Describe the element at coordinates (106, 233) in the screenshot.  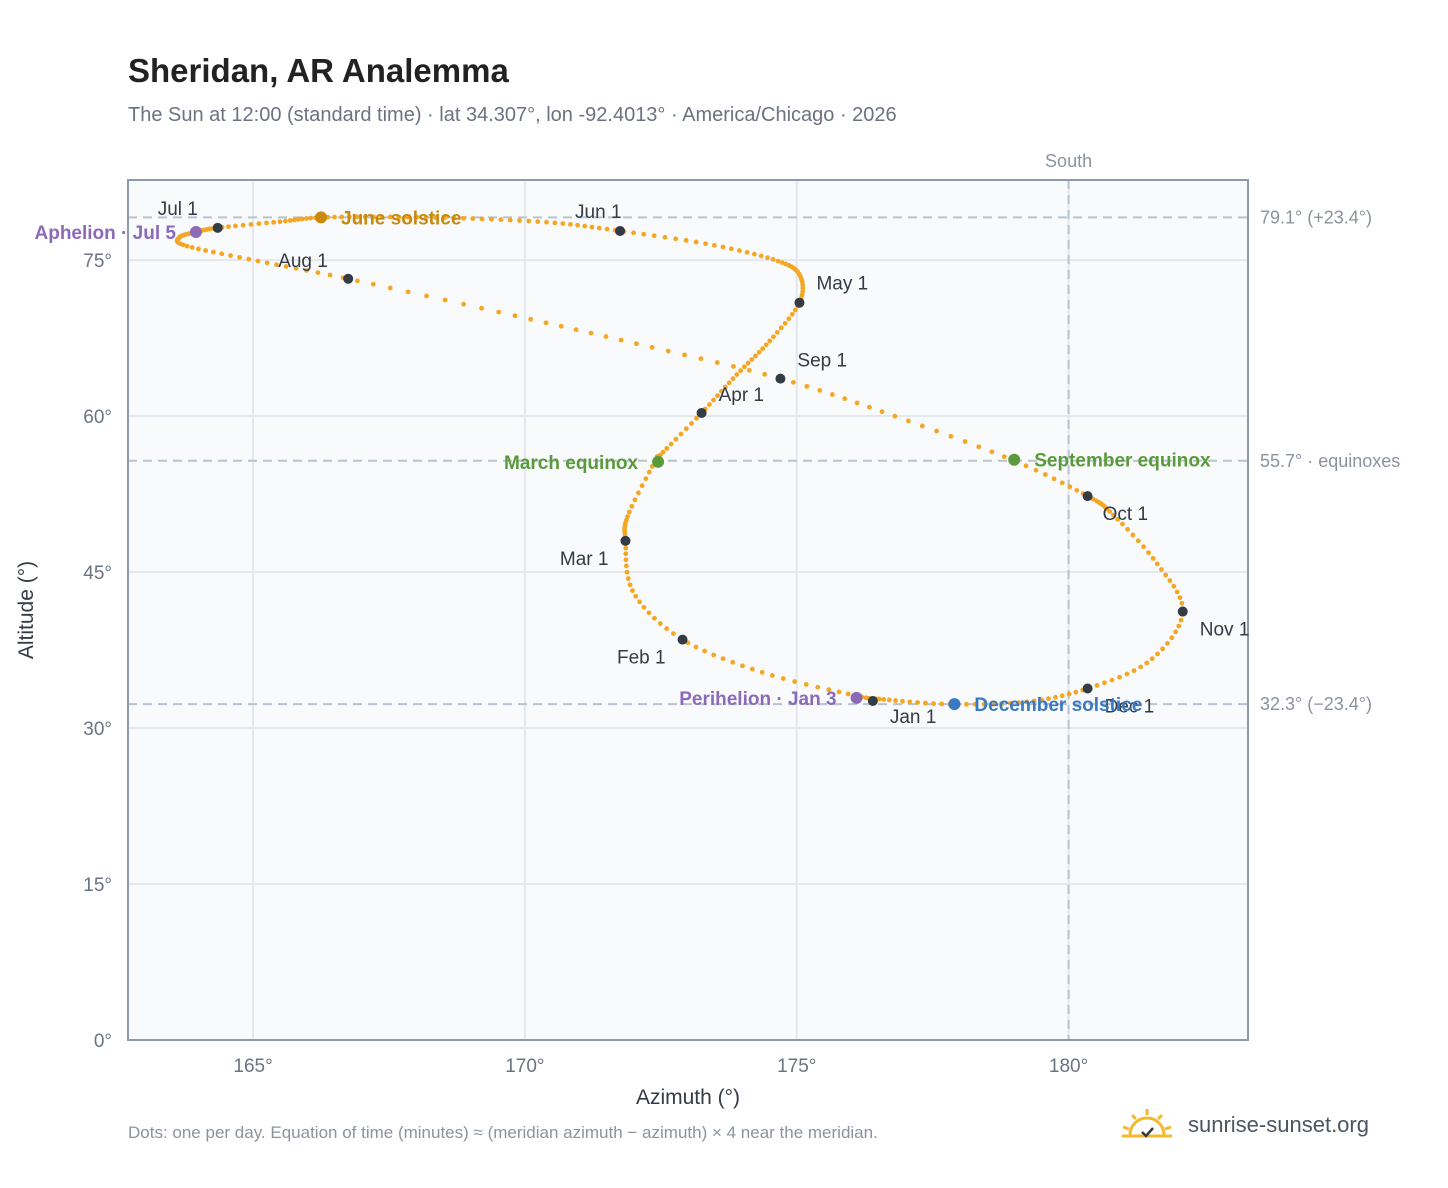
I see `event-label: Aphelion · Jul 5` at that location.